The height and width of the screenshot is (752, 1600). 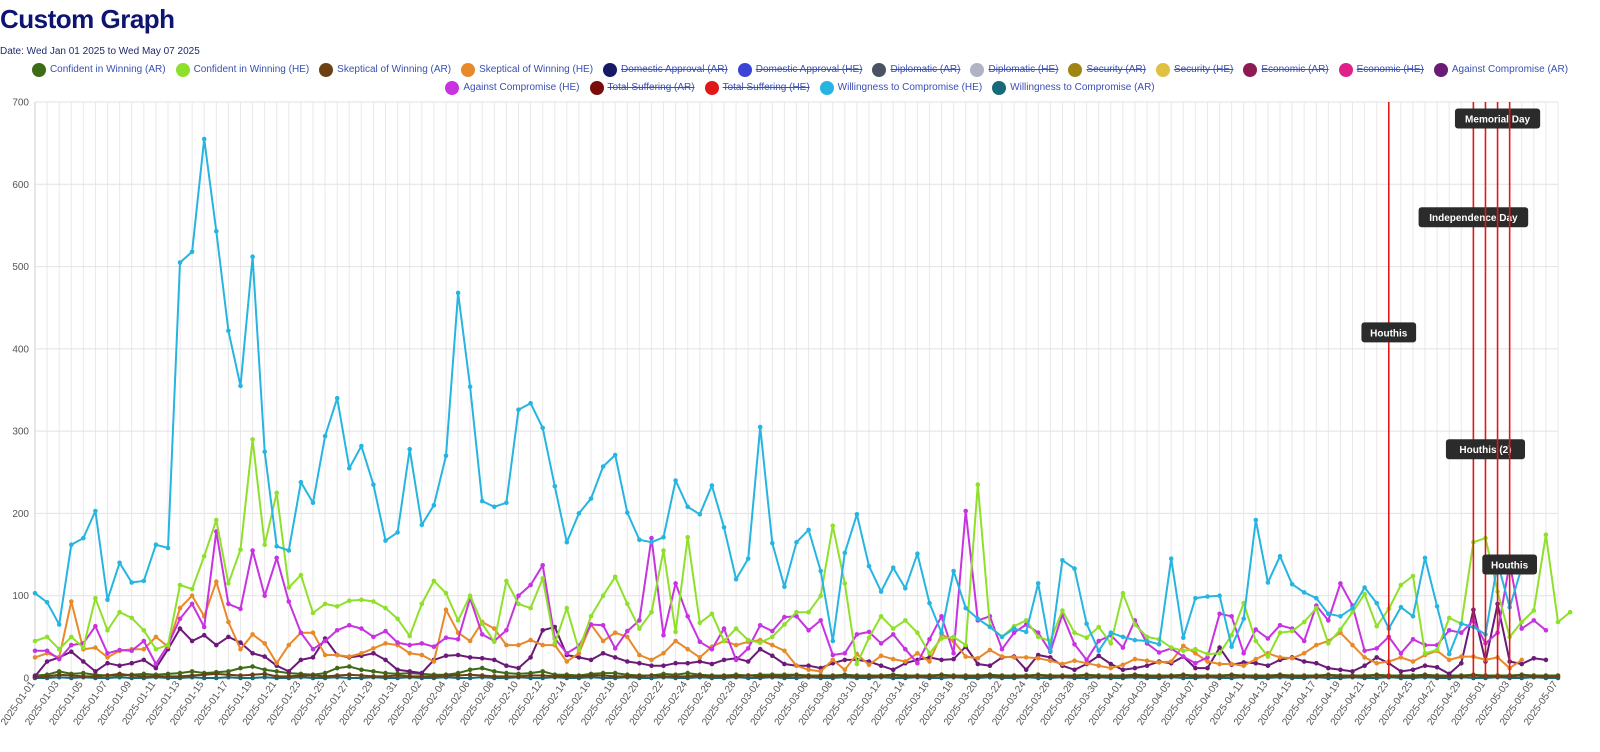 I want to click on legend-item: Willingness to Compromise (AR), so click(x=1073, y=87).